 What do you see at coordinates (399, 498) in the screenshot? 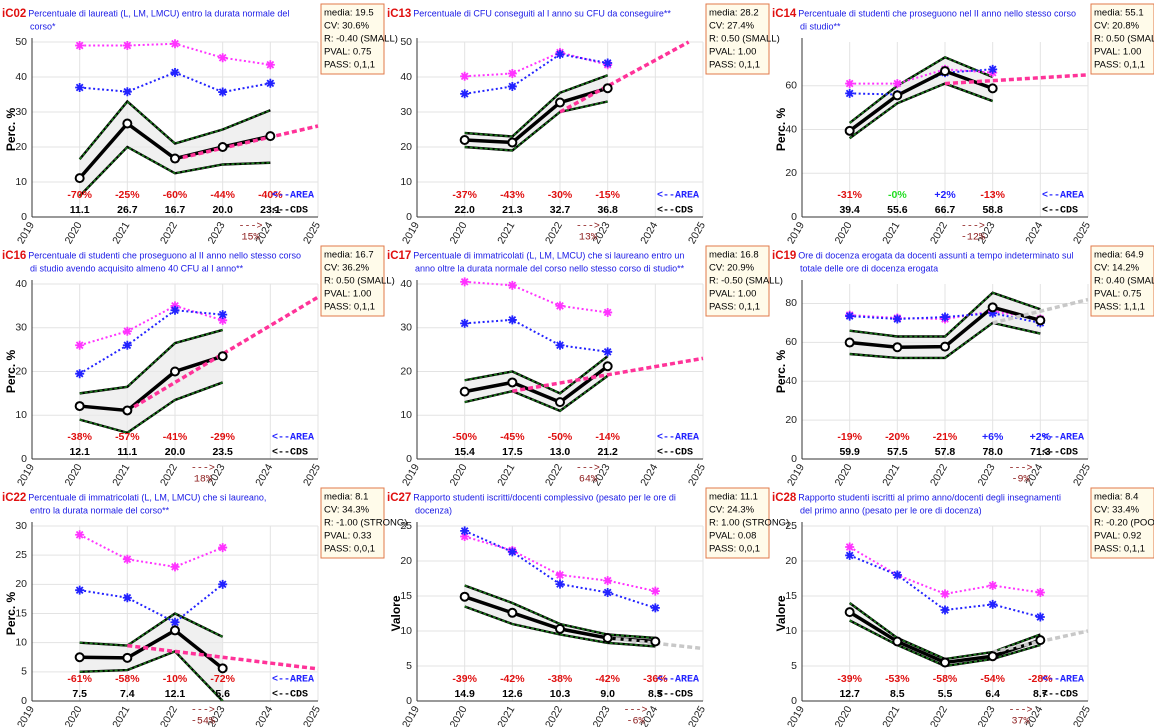
I see `chart-code: iC27` at bounding box center [399, 498].